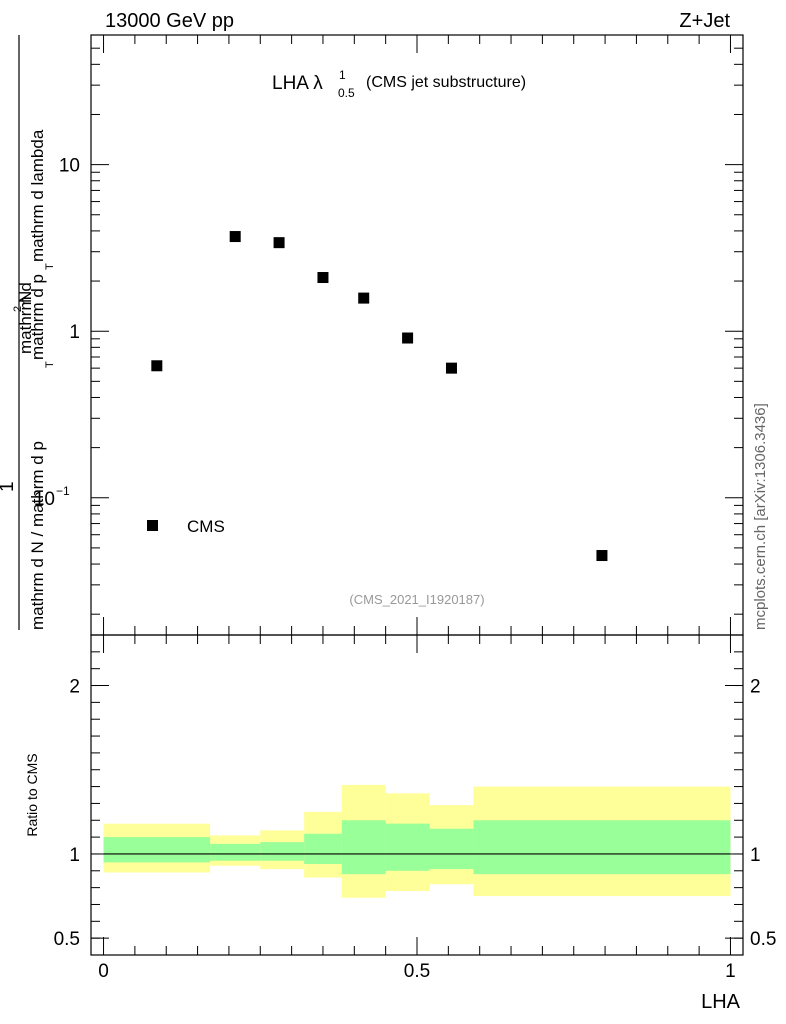 The image size is (786, 1024). Describe the element at coordinates (416, 599) in the screenshot. I see `analysis-id-annotation: (CMS_2021_I1920187)` at that location.